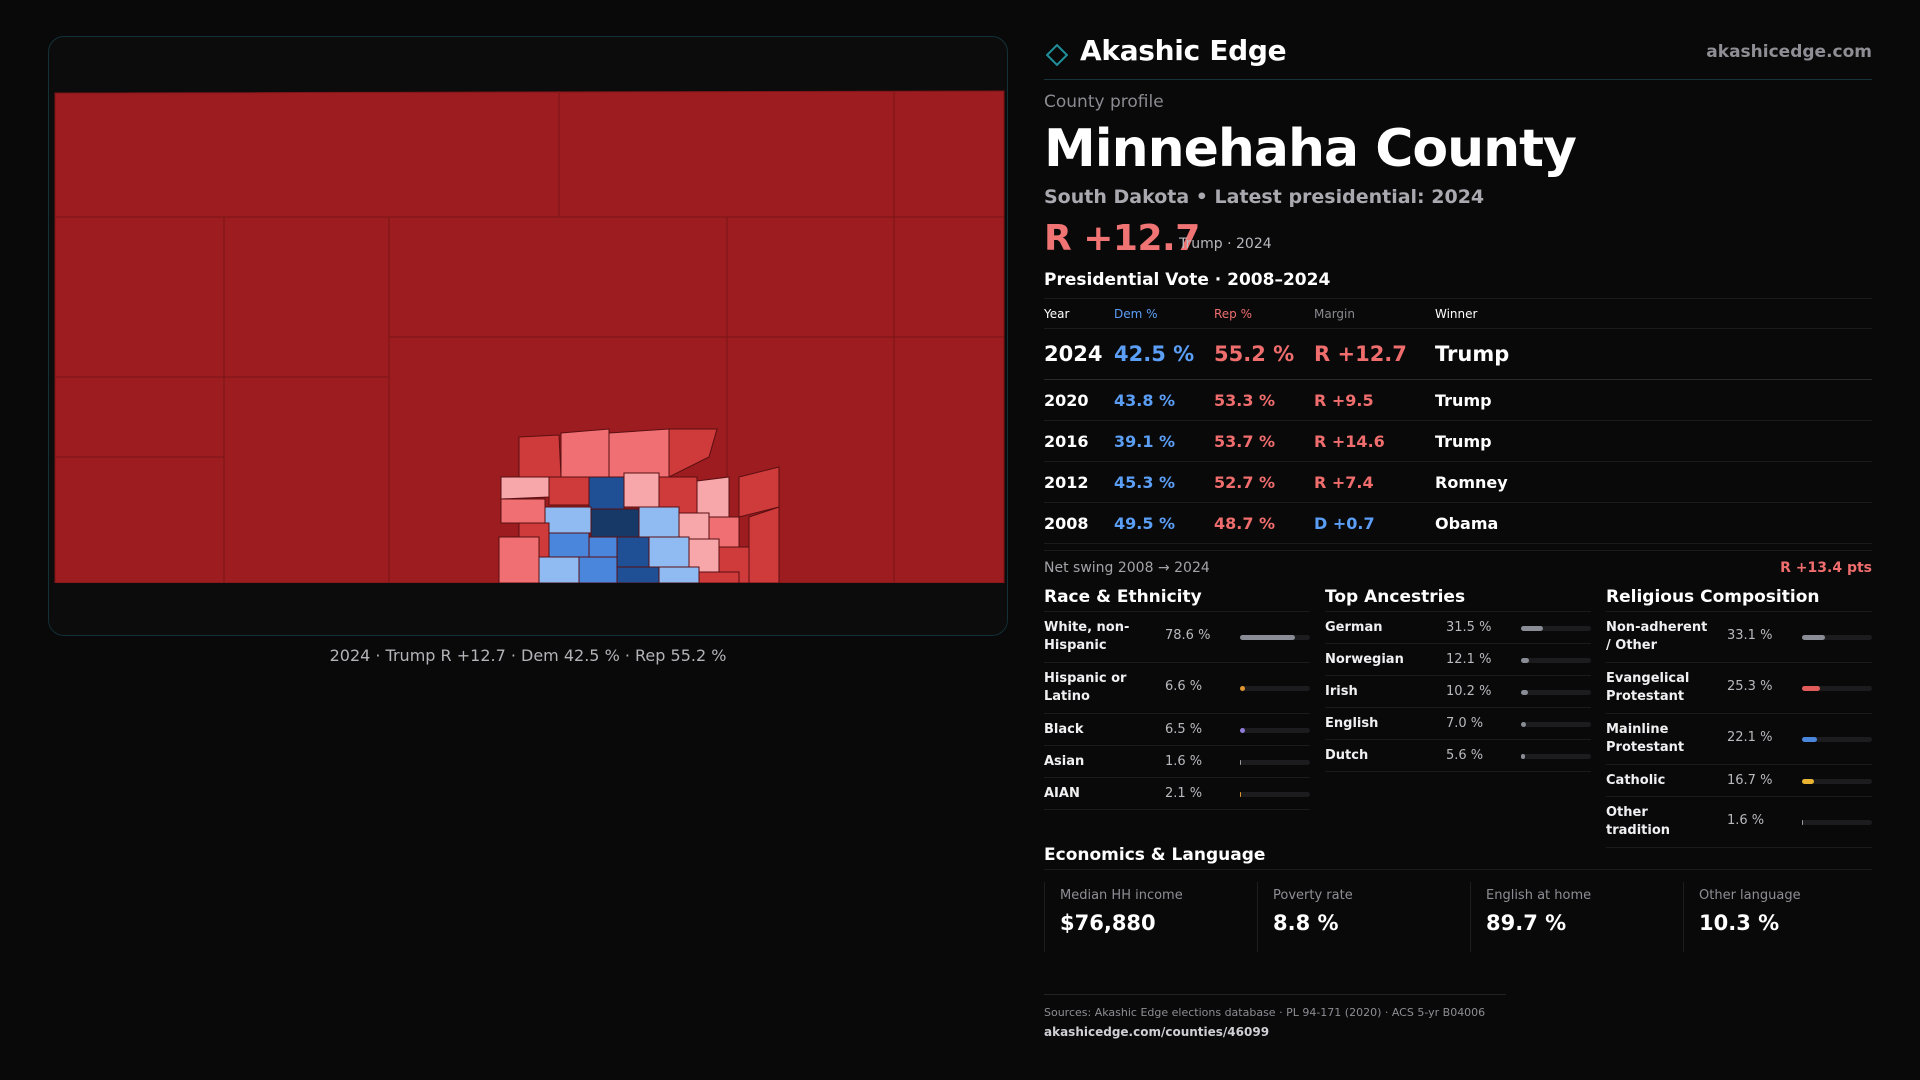 The width and height of the screenshot is (1920, 1080). I want to click on economics-stat-value: 8.8 %, so click(1306, 923).